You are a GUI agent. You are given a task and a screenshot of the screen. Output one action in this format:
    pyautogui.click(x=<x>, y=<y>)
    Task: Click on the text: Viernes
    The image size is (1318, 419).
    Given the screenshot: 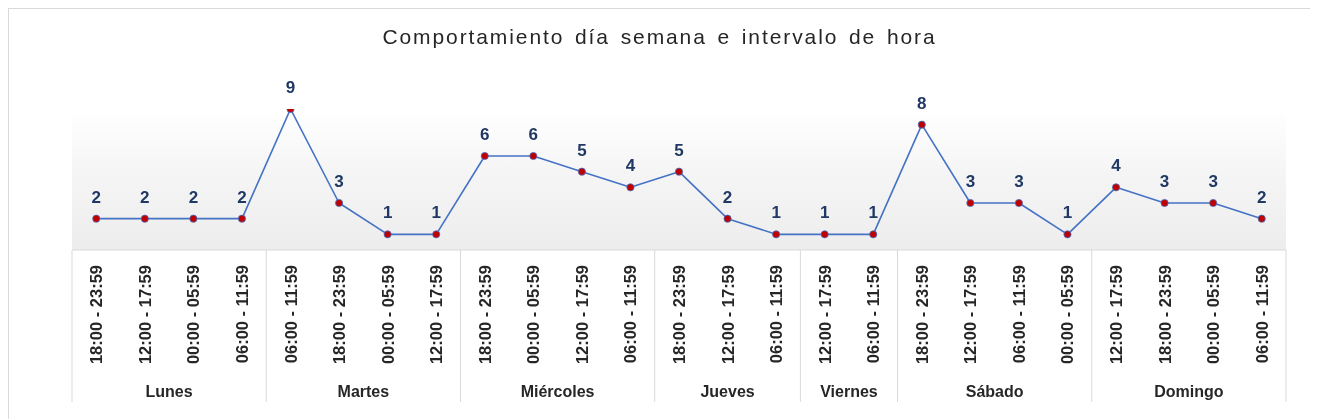 What is the action you would take?
    pyautogui.click(x=849, y=391)
    